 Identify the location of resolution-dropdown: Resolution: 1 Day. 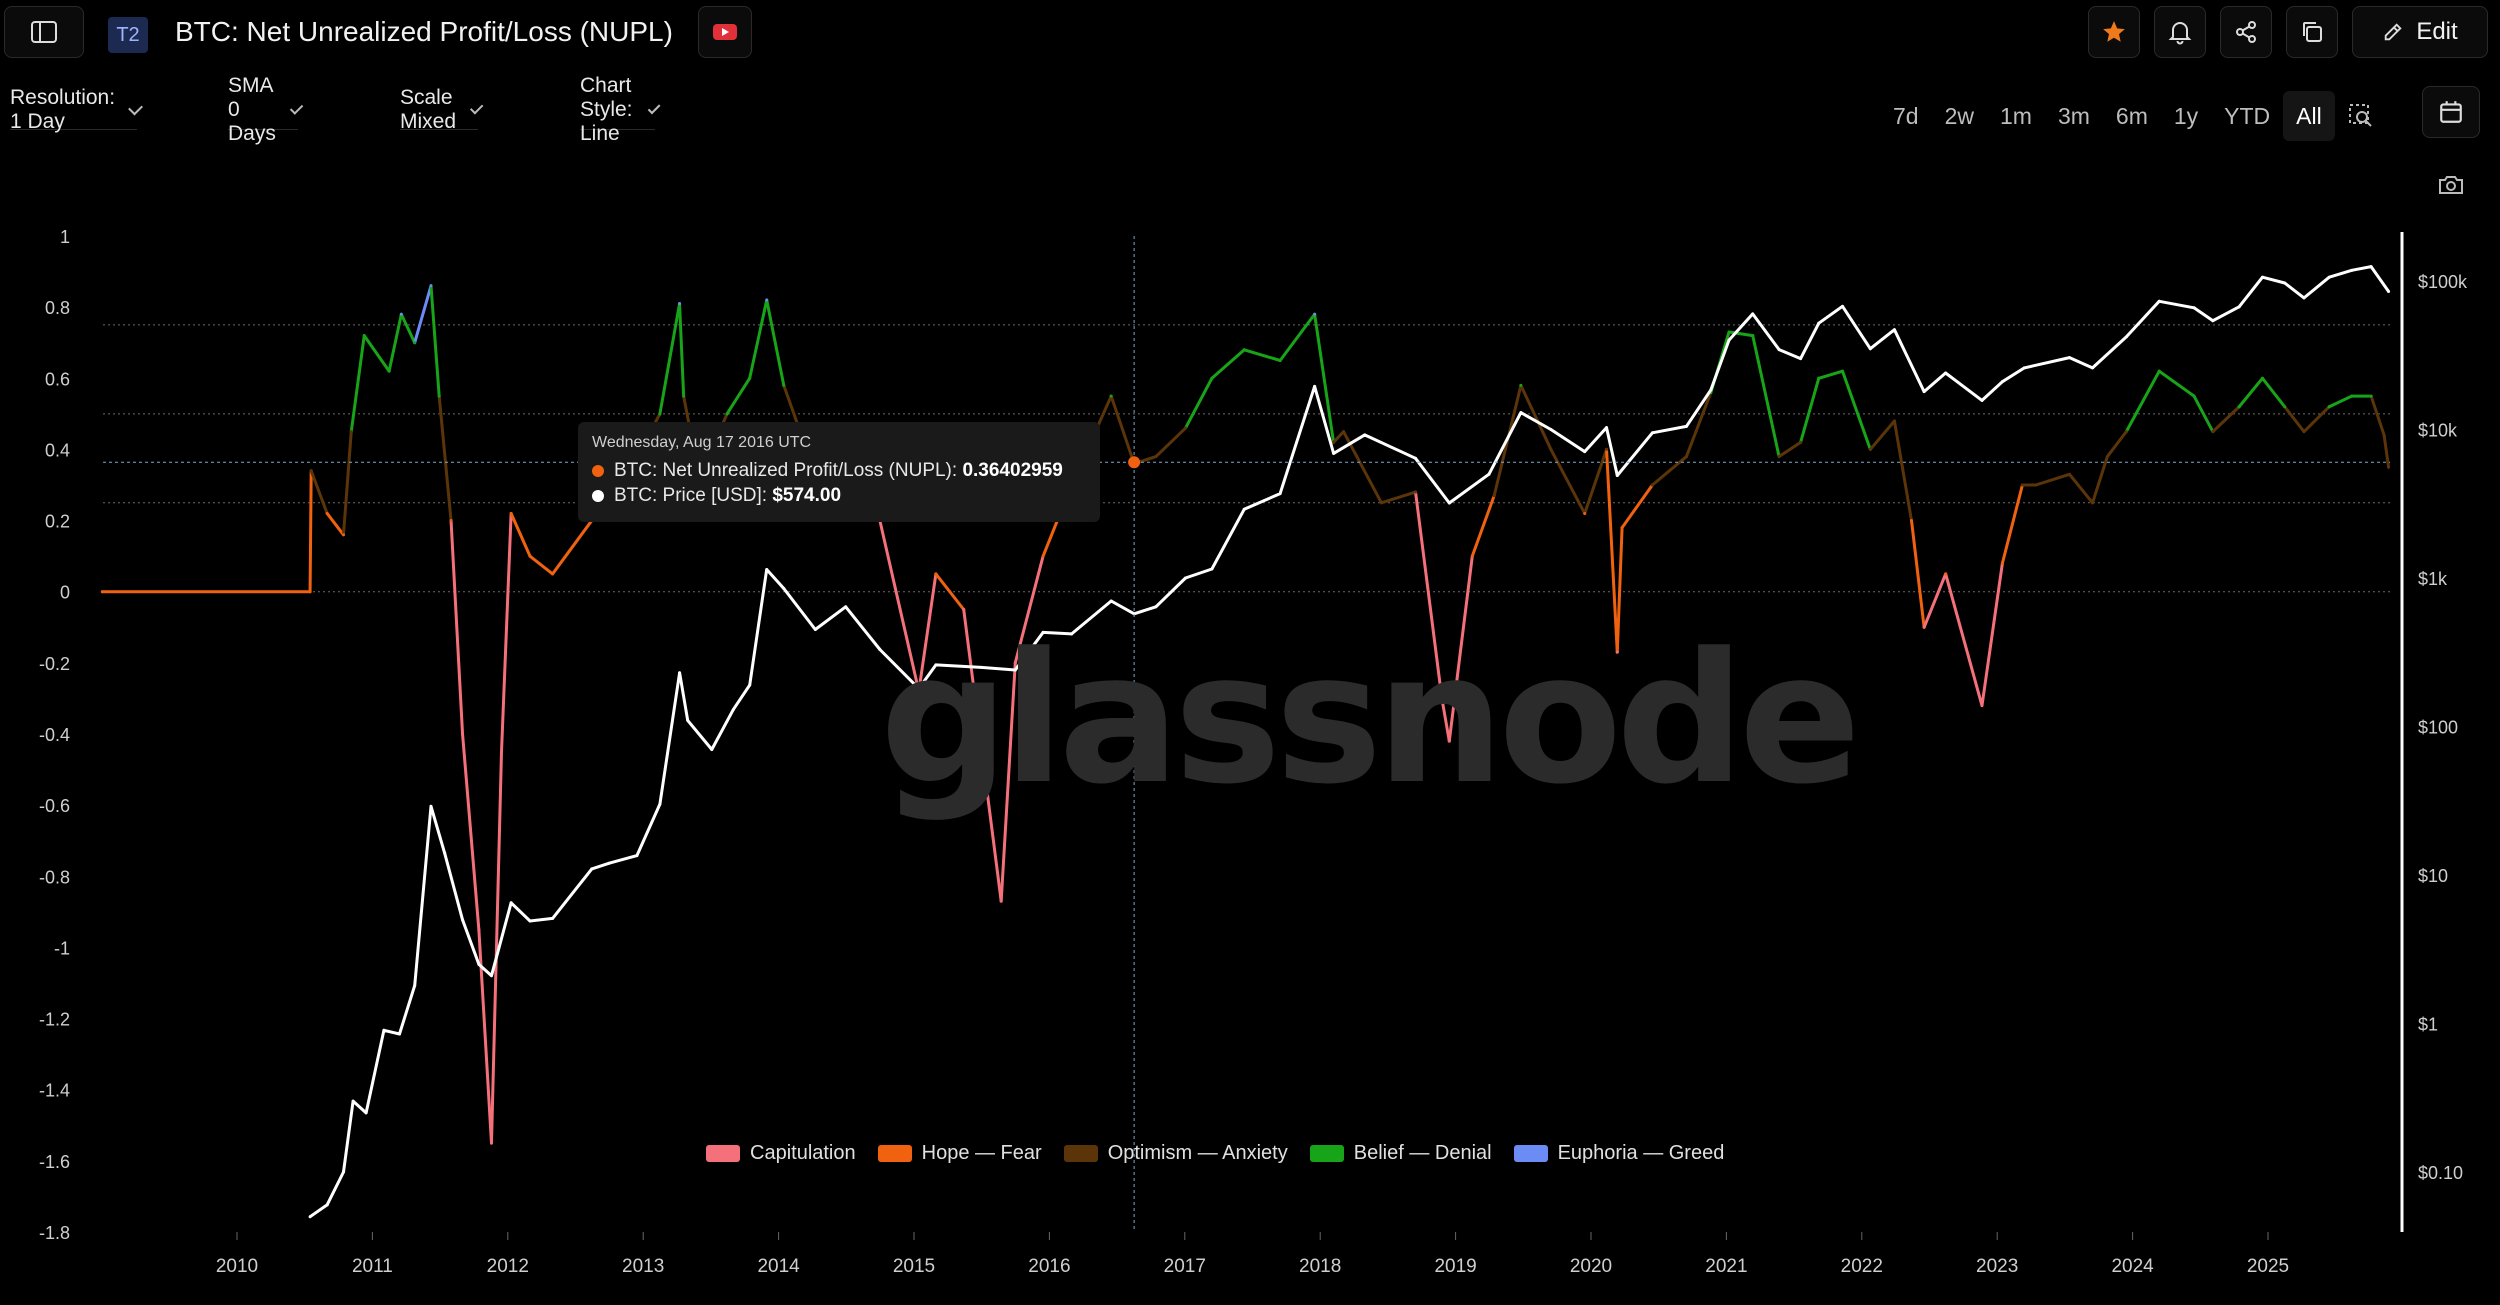
(76, 109).